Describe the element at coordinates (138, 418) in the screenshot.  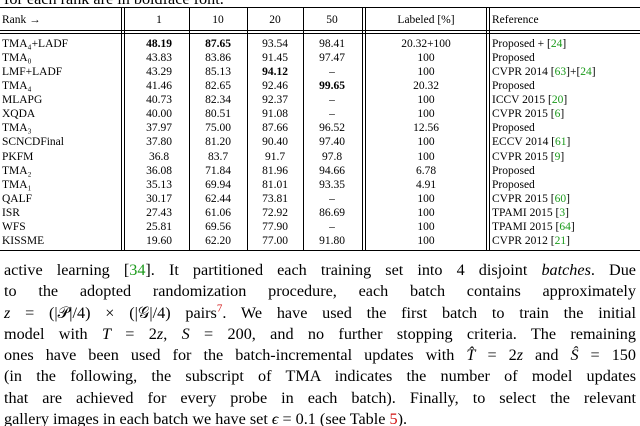
I see `text: gallery images in each batch we have set` at that location.